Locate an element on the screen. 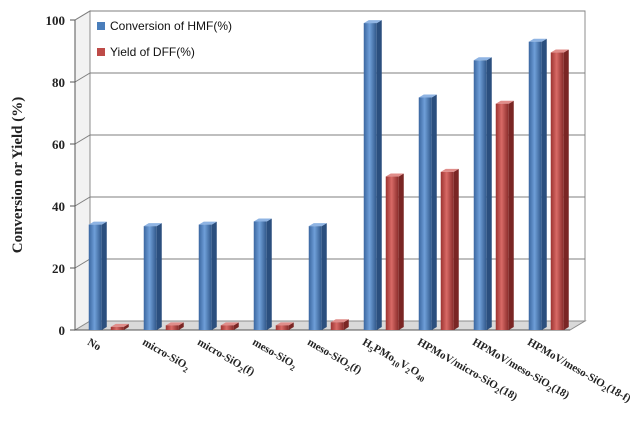 The image size is (635, 444). x-tick-label: micro-SiO2 is located at coordinates (165, 355).